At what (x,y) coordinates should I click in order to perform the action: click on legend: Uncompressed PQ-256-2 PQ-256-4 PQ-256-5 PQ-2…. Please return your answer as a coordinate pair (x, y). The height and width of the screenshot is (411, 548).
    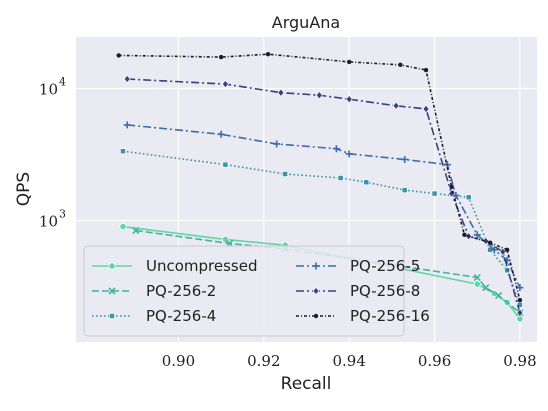
    Looking at the image, I should click on (256, 291).